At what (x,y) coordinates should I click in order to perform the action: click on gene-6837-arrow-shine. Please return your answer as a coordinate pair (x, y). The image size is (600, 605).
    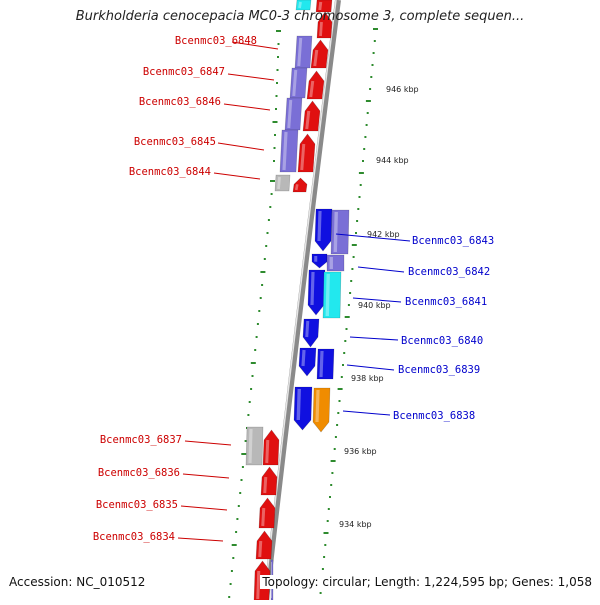
    Looking at the image, I should click on (267, 451).